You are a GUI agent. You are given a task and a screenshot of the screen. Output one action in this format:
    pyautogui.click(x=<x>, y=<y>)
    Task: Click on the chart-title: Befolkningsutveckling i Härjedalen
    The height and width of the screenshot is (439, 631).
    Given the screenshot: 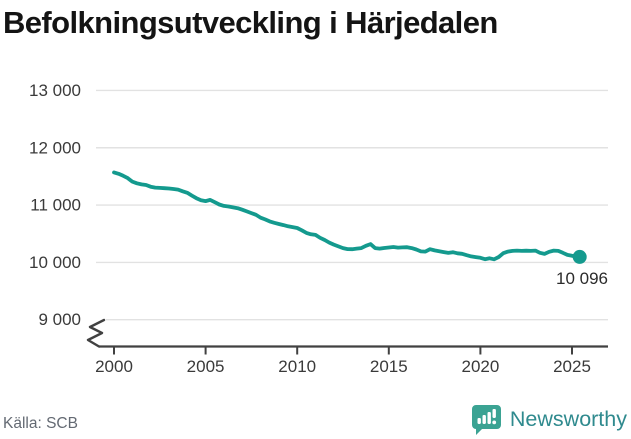 What is the action you would take?
    pyautogui.click(x=250, y=22)
    